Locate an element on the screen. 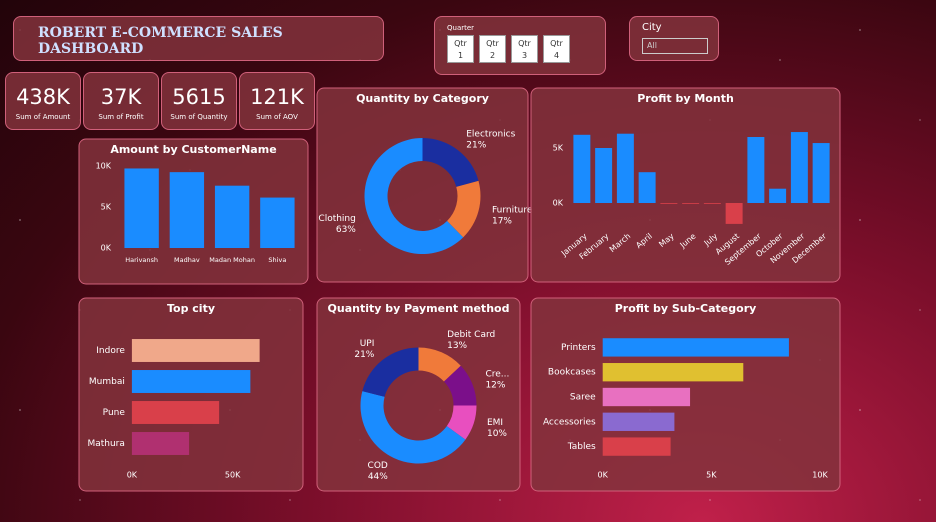  kpi-value: 5615 is located at coordinates (199, 97).